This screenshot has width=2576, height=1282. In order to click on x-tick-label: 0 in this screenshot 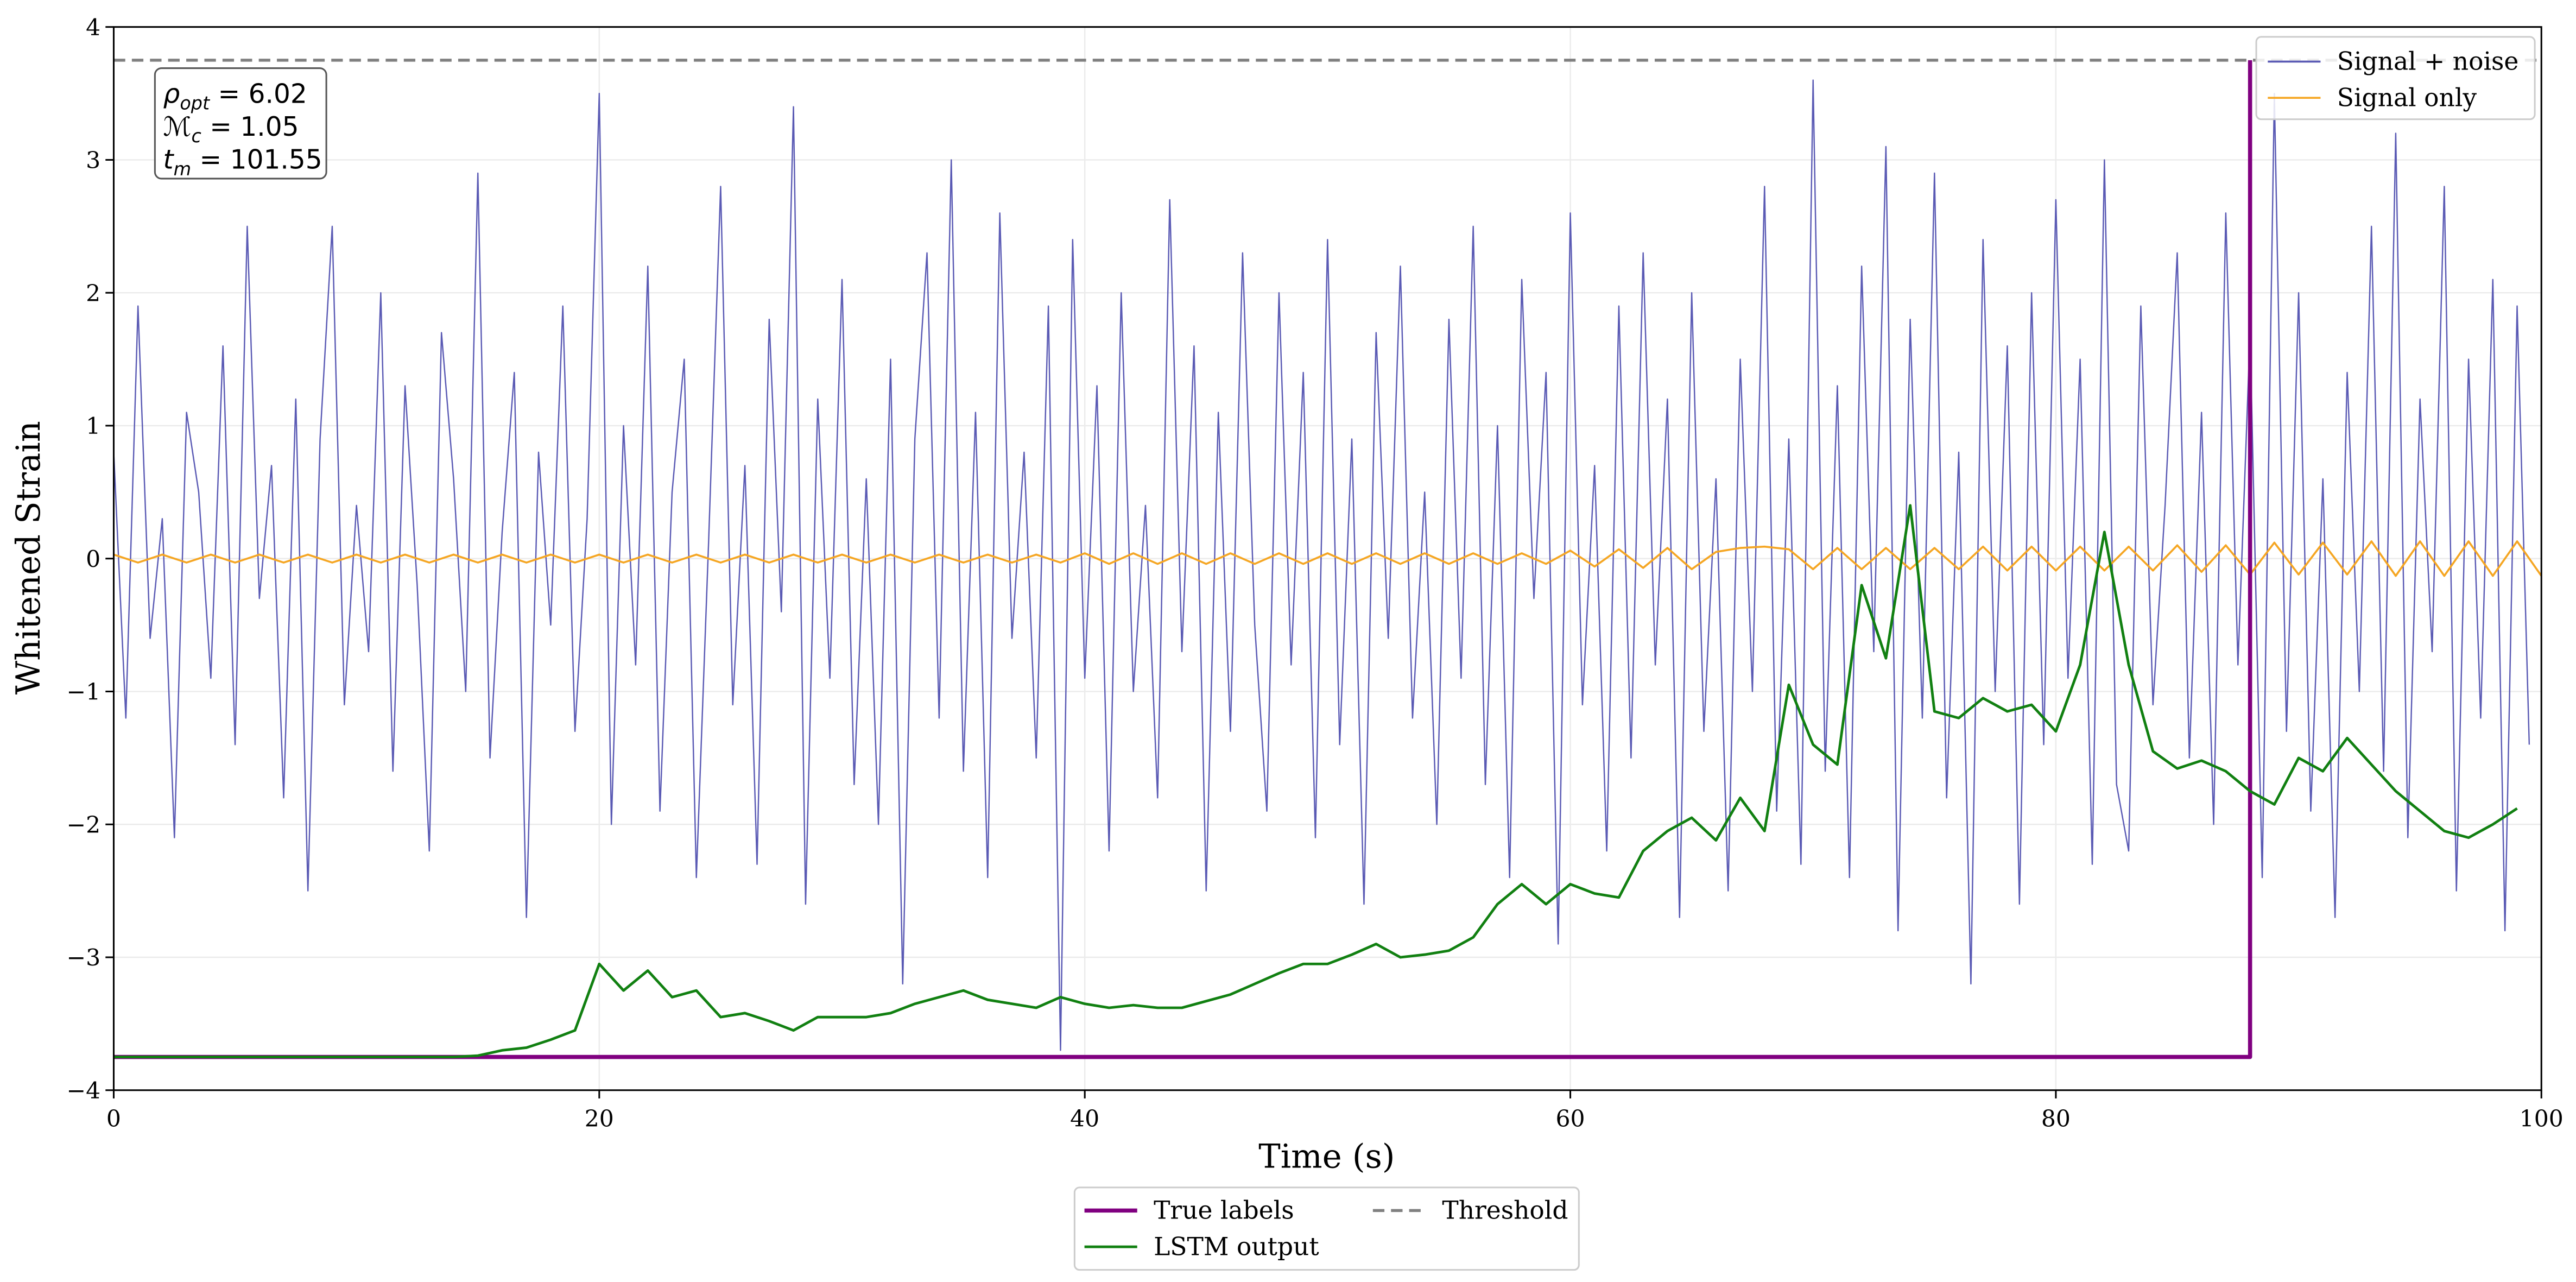, I will do `click(113, 1119)`.